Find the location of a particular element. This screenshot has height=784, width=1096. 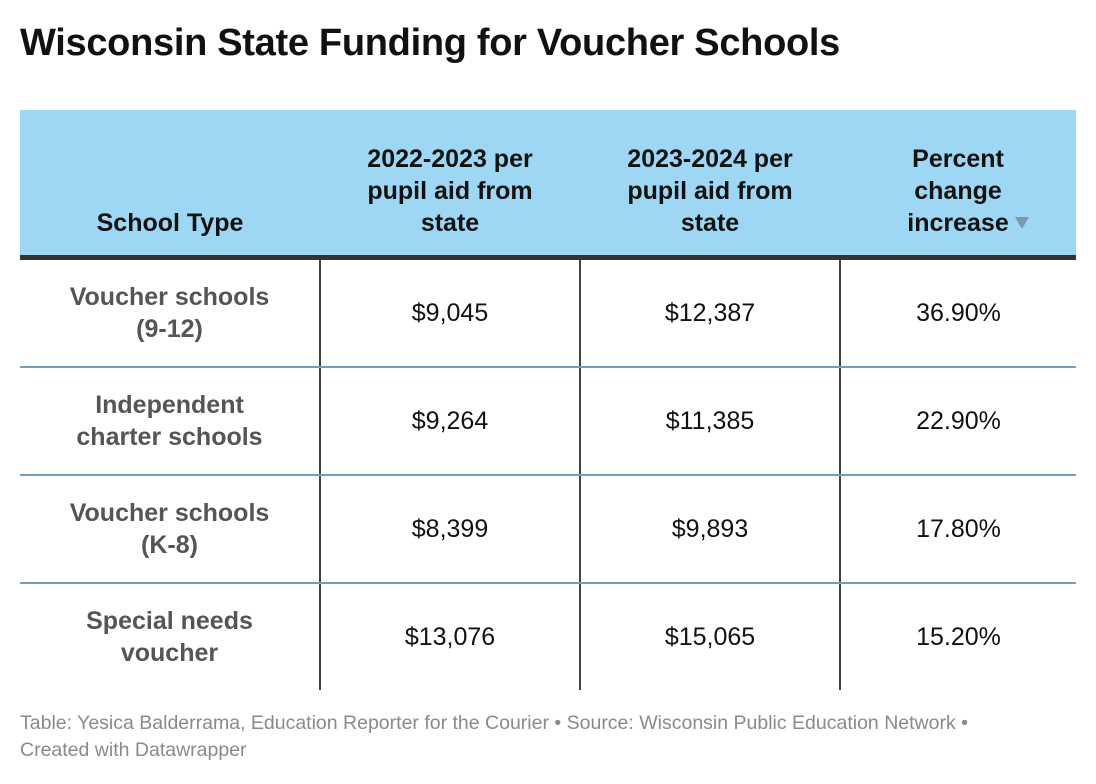

cell: $9,893 is located at coordinates (709, 529).